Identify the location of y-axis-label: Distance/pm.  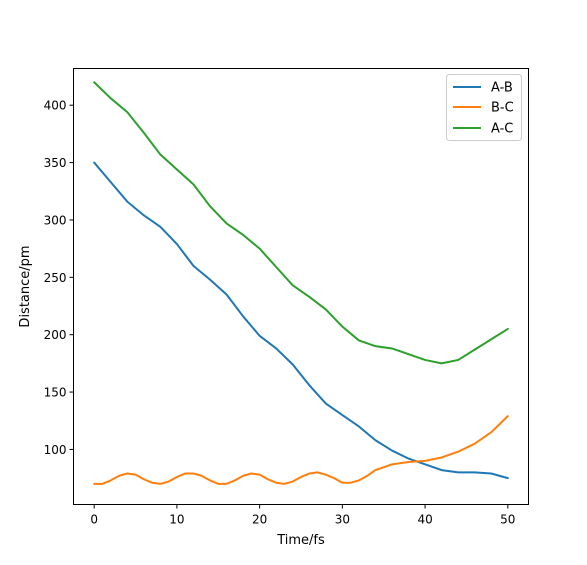
(25, 286).